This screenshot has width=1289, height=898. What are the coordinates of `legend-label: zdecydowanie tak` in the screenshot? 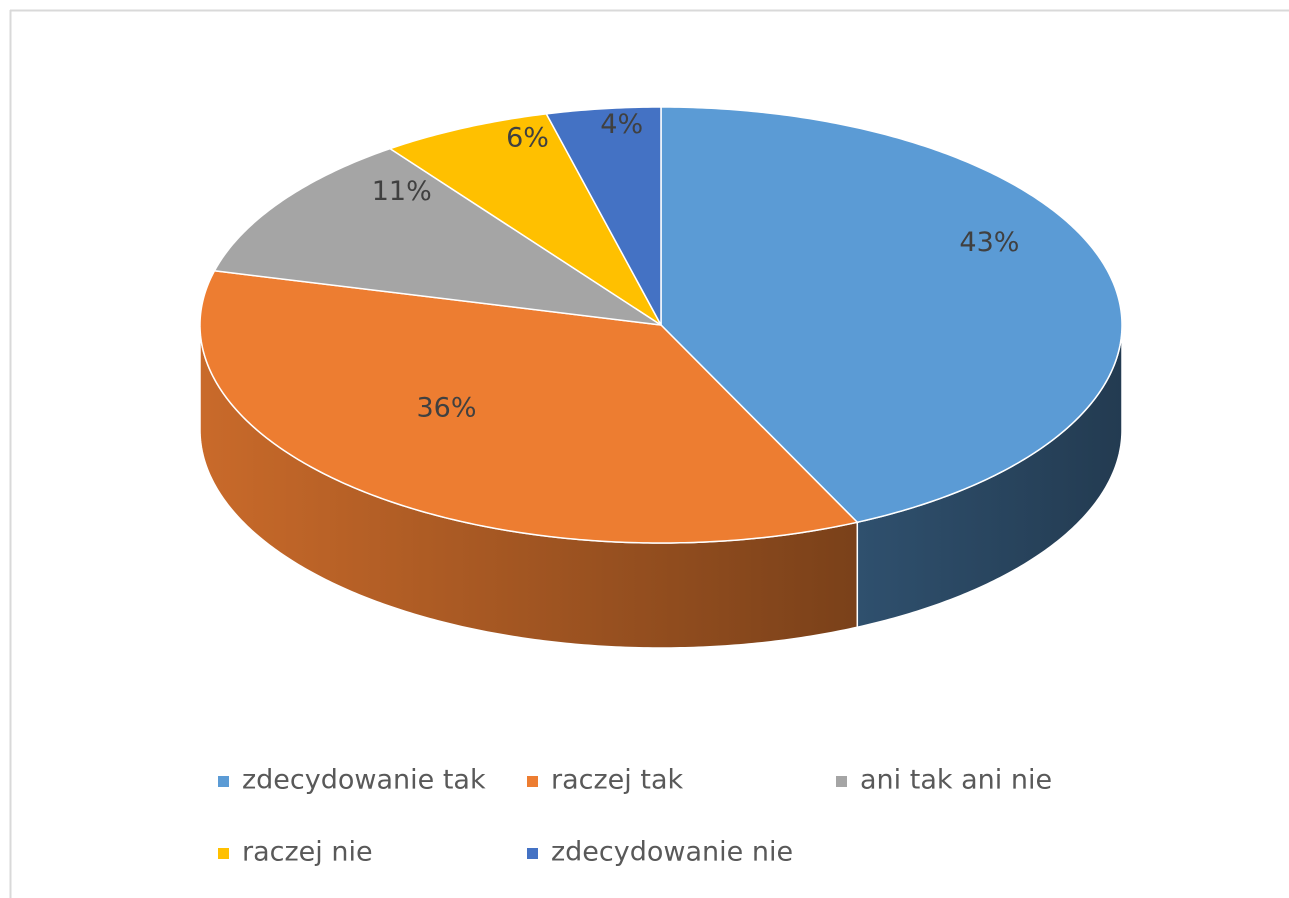 It's located at (364, 780).